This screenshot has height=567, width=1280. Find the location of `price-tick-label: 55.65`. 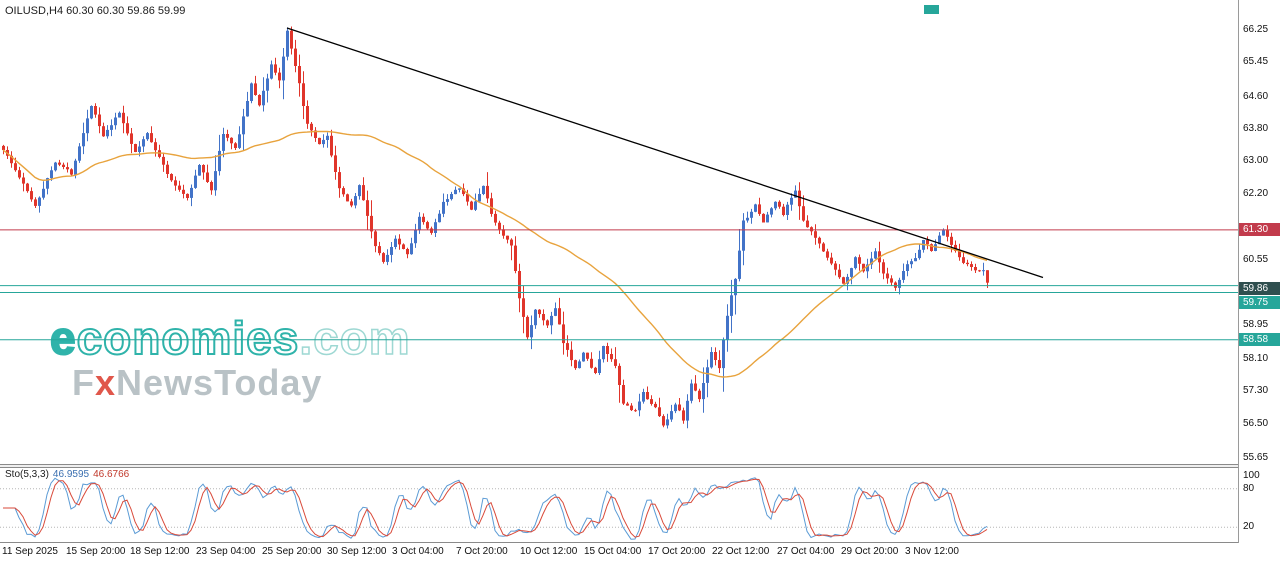

price-tick-label: 55.65 is located at coordinates (1256, 457).